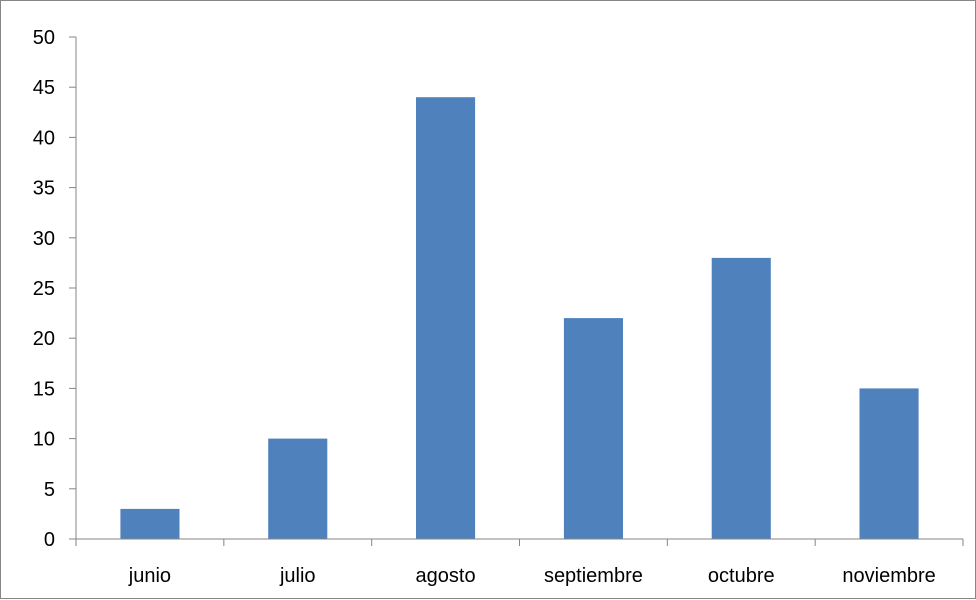 The image size is (976, 600). Describe the element at coordinates (44, 138) in the screenshot. I see `y-tick-label: 40` at that location.